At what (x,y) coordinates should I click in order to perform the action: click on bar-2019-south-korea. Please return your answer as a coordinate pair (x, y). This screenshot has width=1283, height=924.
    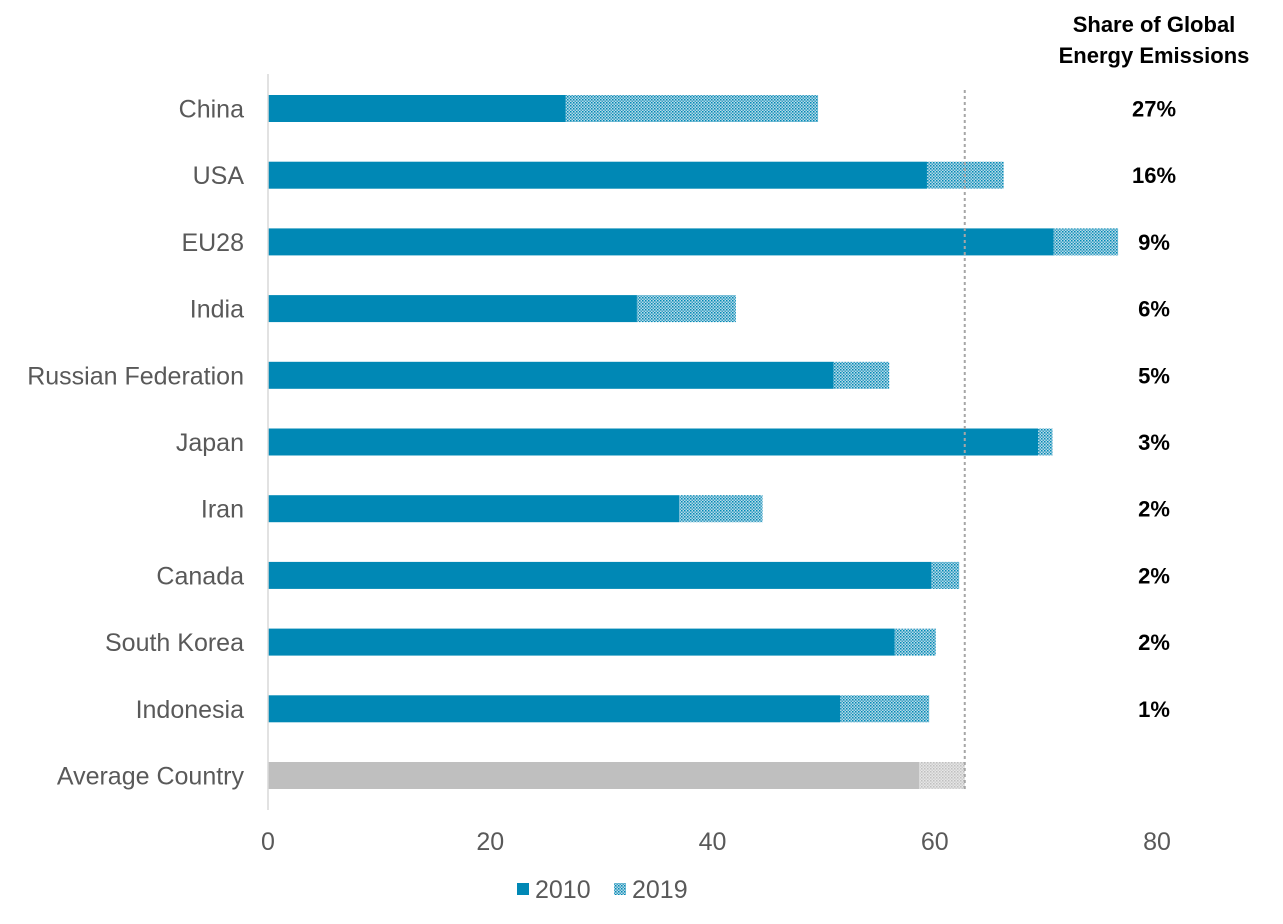
    Looking at the image, I should click on (915, 642).